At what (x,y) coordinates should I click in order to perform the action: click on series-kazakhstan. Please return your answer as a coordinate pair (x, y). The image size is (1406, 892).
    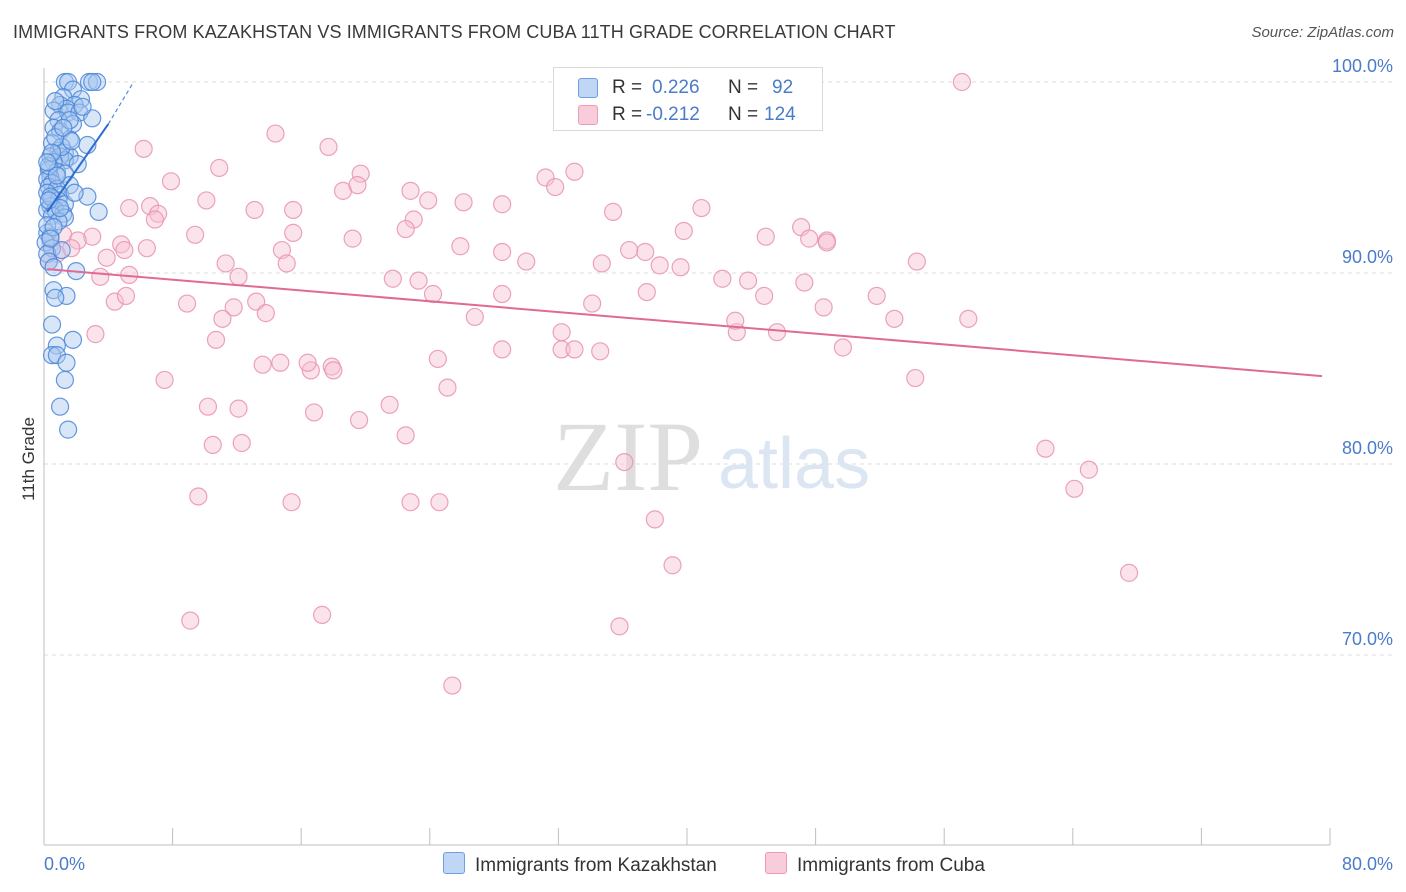
    Looking at the image, I should click on (72, 255).